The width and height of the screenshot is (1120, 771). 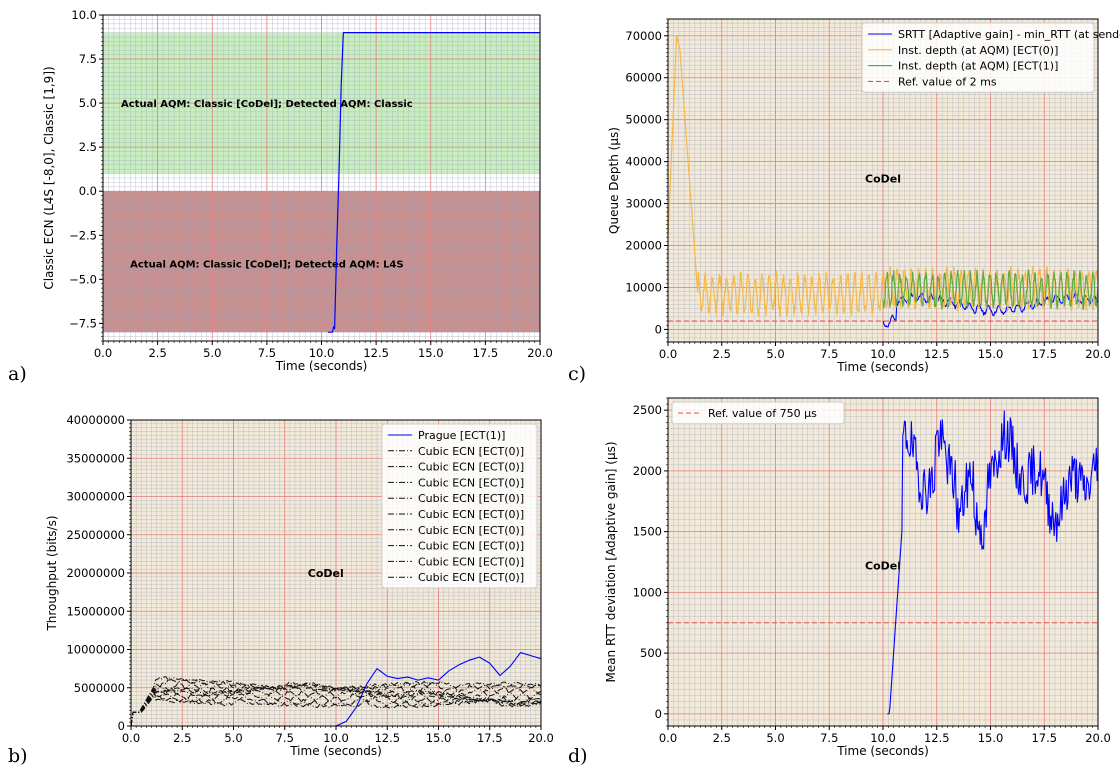 I want to click on y-tick-label-1: 500, so click(x=651, y=653).